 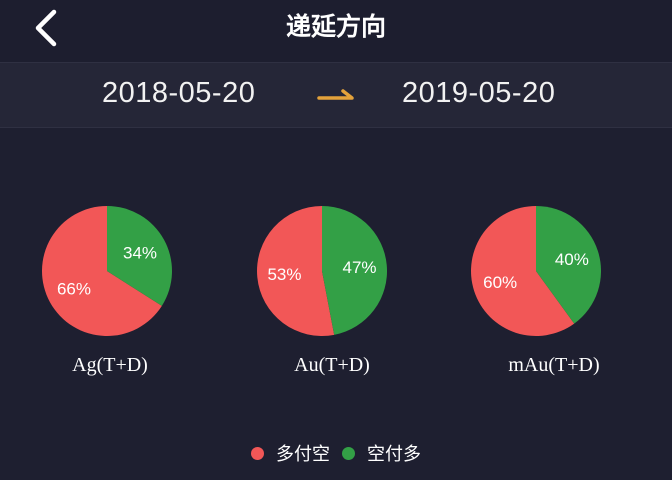 What do you see at coordinates (257, 453) in the screenshot?
I see `legend-dot-red-icon` at bounding box center [257, 453].